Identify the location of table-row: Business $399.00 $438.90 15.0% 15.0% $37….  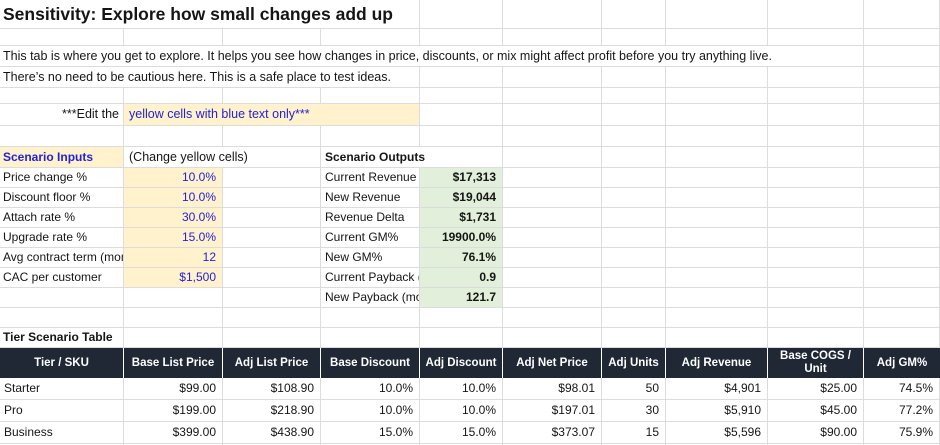
(470, 432).